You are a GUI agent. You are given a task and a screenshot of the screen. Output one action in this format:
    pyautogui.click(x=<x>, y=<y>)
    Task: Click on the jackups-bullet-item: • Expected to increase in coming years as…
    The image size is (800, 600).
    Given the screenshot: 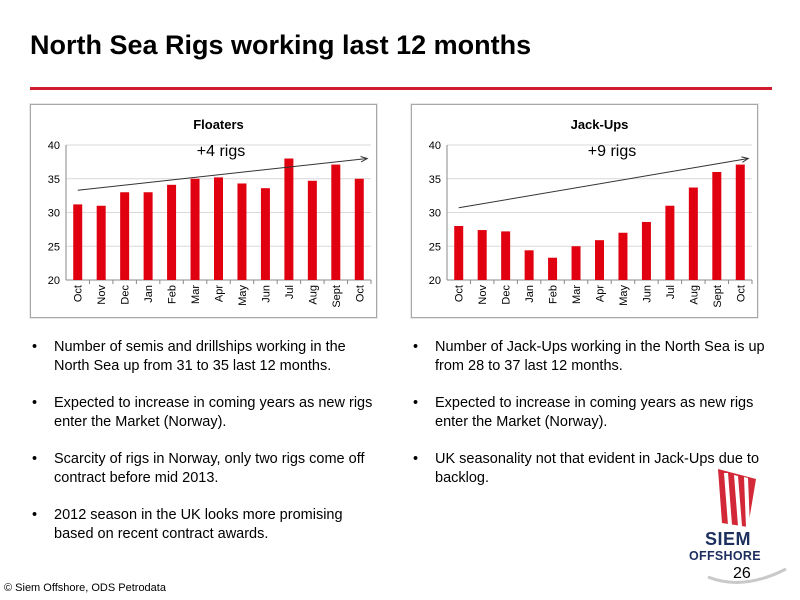 What is the action you would take?
    pyautogui.click(x=591, y=413)
    